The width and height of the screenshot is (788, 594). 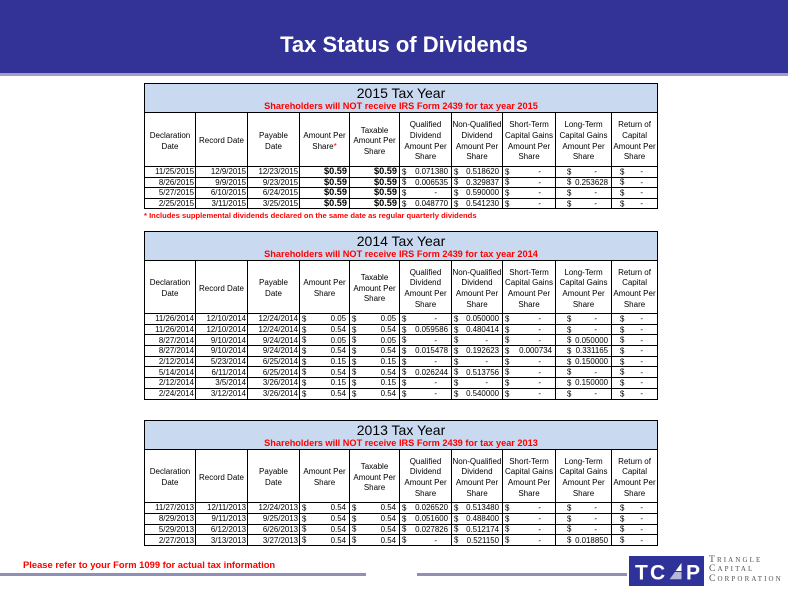 What do you see at coordinates (641, 572) in the screenshot?
I see `svg-text: T` at bounding box center [641, 572].